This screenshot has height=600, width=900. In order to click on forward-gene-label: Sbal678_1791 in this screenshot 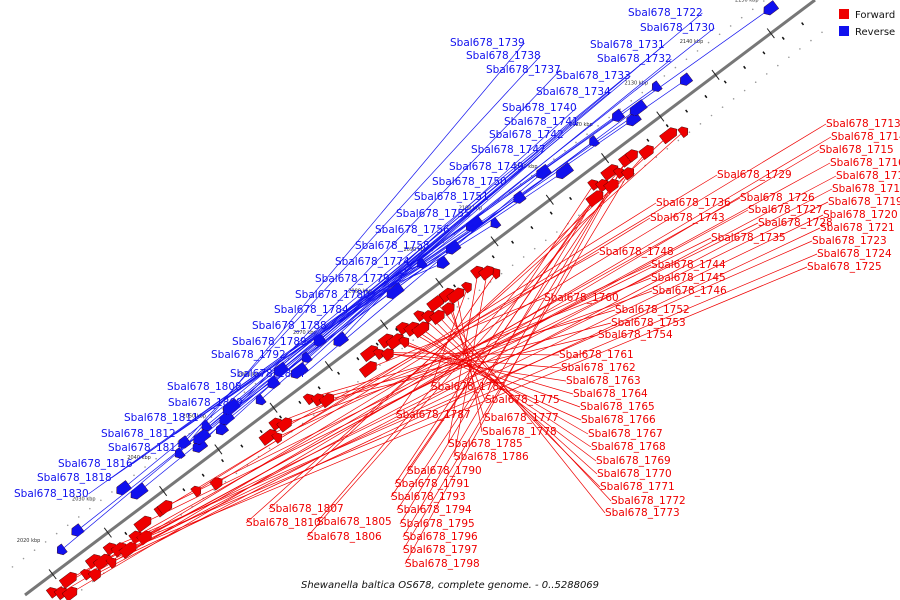, I will do `click(432, 484)`.